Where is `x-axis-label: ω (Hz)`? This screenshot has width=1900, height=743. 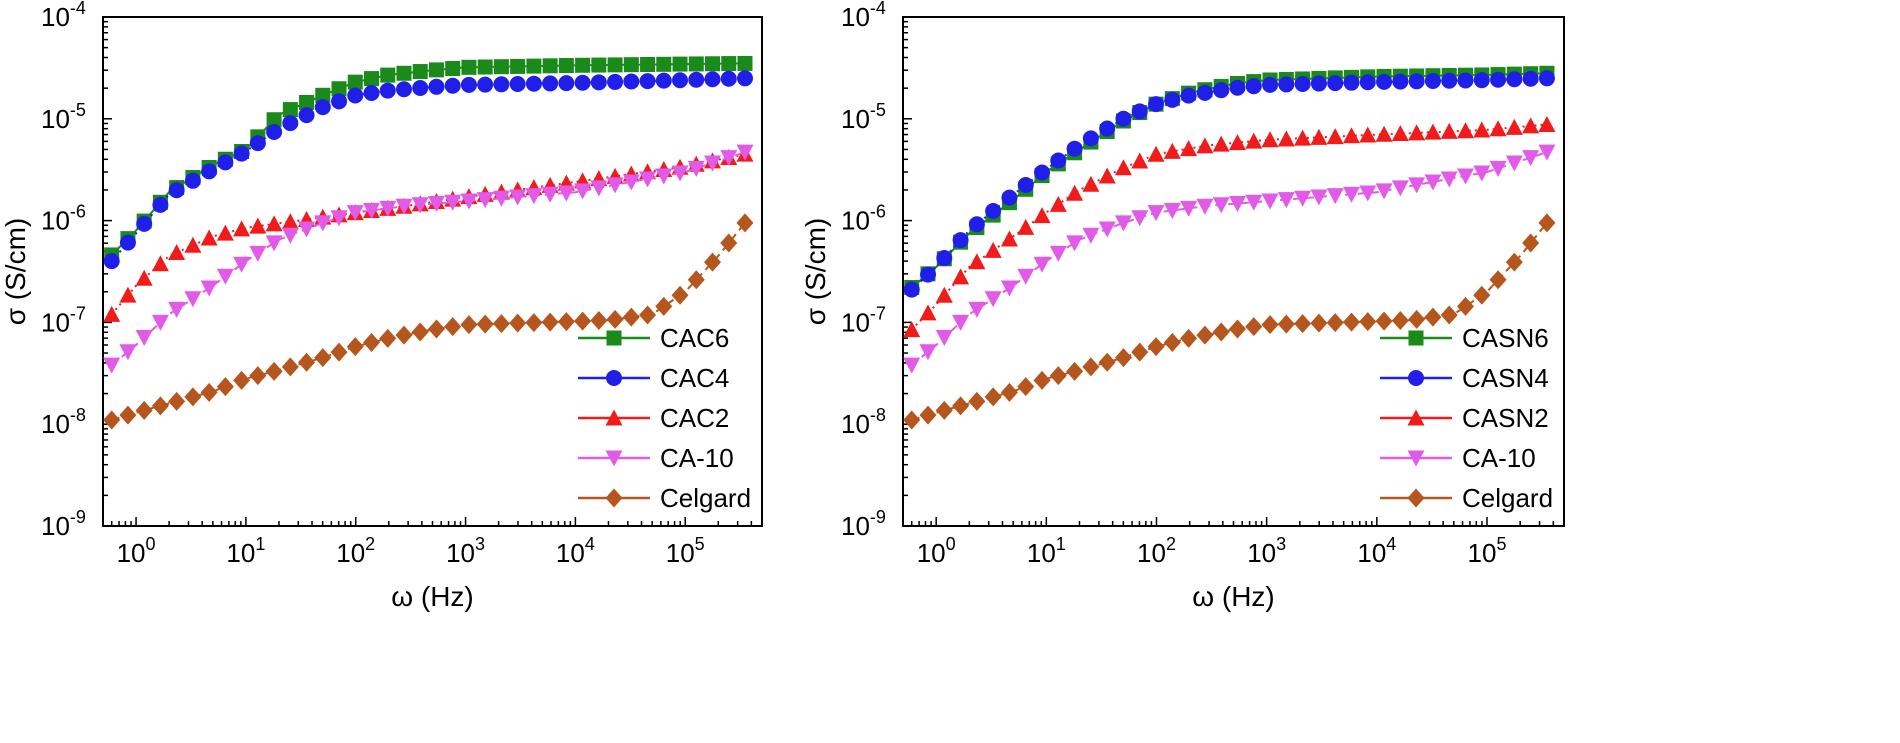
x-axis-label: ω (Hz) is located at coordinates (1233, 596).